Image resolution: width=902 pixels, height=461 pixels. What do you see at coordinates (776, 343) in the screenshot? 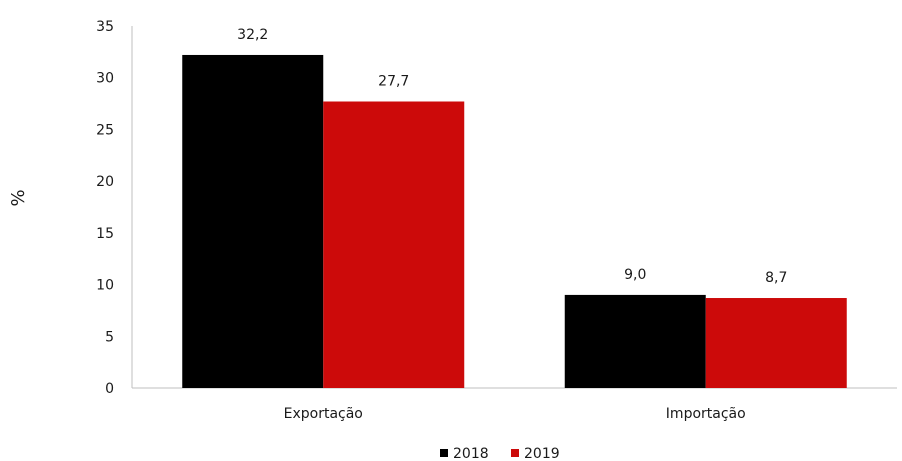
I see `bar-2019-importacao` at bounding box center [776, 343].